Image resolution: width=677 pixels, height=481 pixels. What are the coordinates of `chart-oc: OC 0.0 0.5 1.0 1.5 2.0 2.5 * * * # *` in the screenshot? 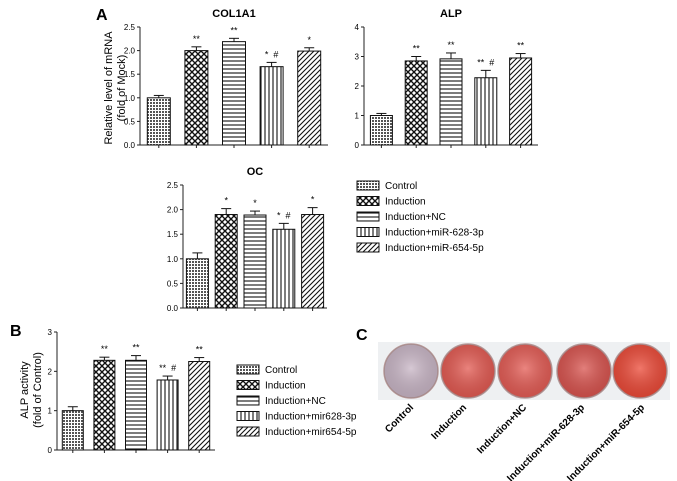 It's located at (247, 239).